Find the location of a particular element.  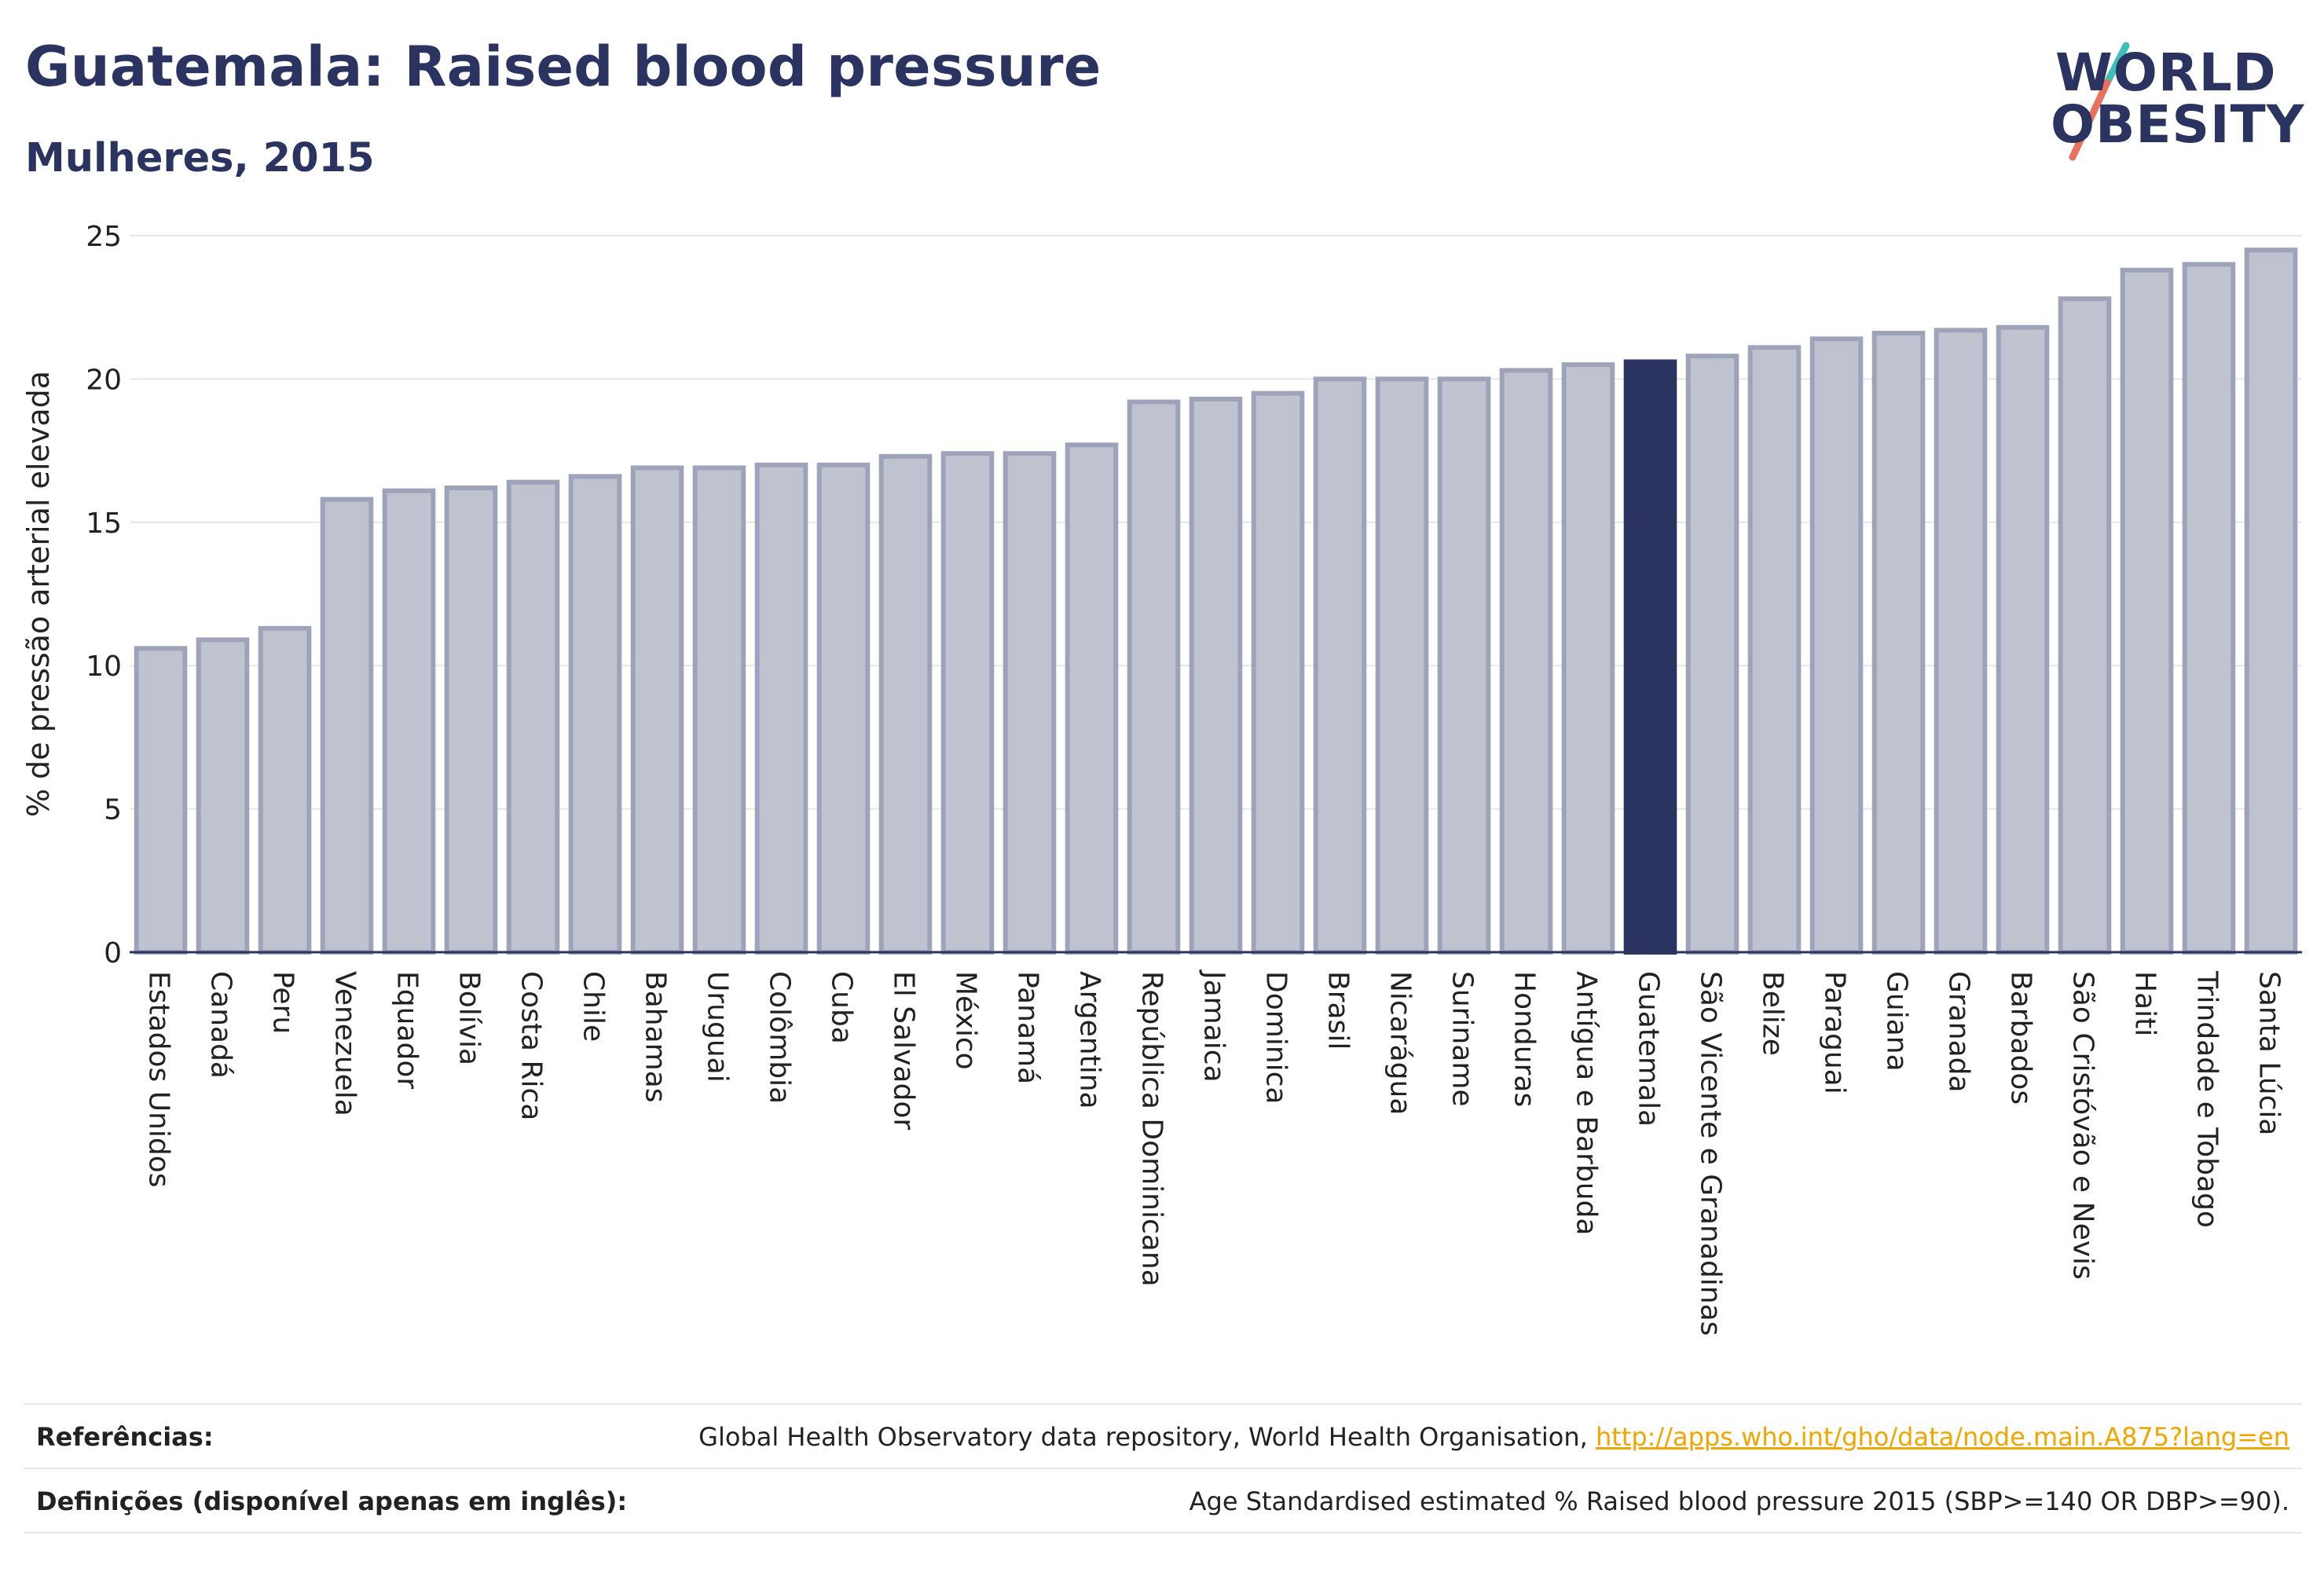

bar-highlighted is located at coordinates (1650, 657).